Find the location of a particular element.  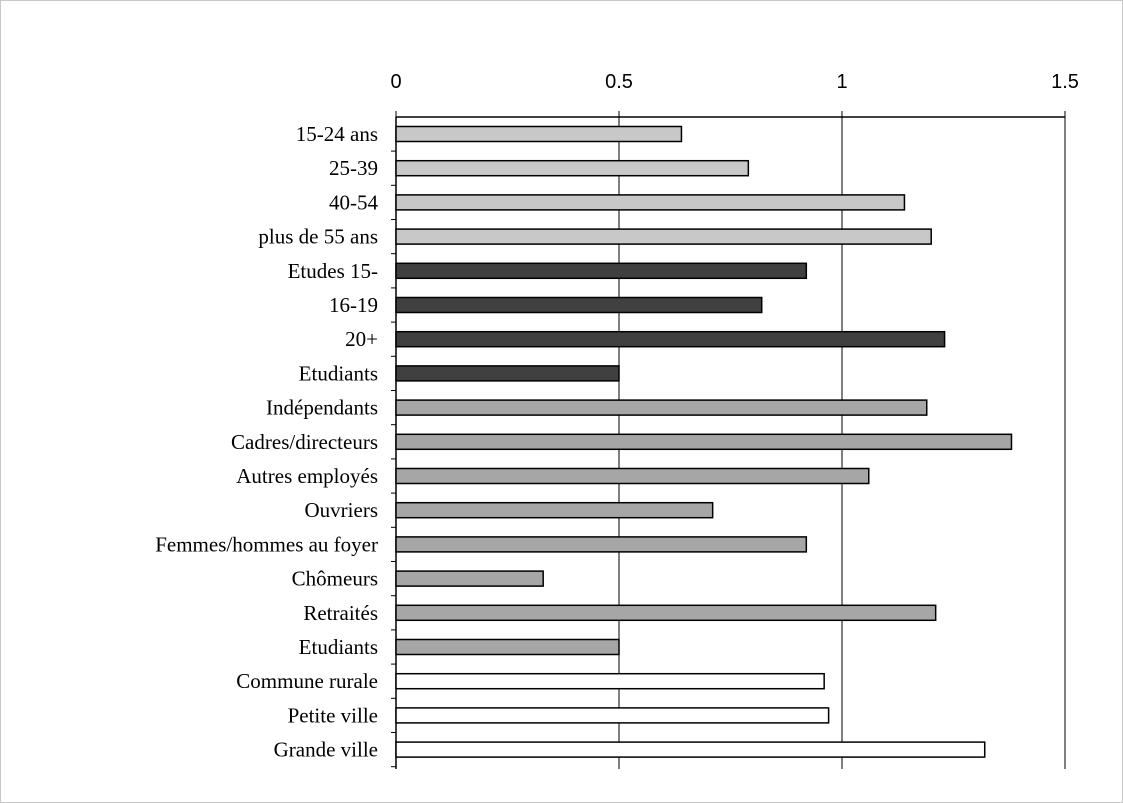

category-label: plus de 55 ans is located at coordinates (318, 237).